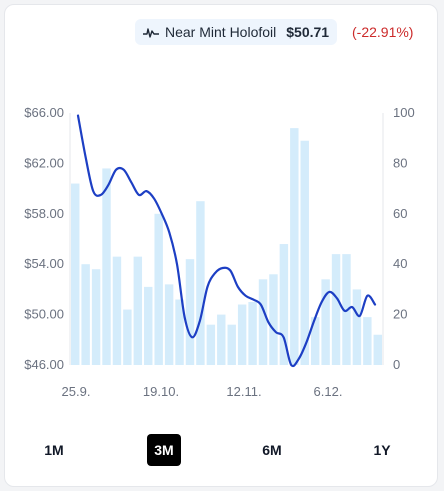 The height and width of the screenshot is (491, 444). Describe the element at coordinates (328, 391) in the screenshot. I see `x-axis-tick-label: 6.12.` at that location.